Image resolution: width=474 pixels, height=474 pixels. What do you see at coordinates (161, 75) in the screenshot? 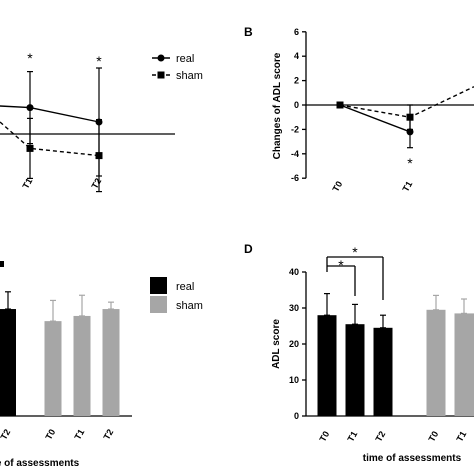
I see `panelA-legend-marker-sham` at bounding box center [161, 75].